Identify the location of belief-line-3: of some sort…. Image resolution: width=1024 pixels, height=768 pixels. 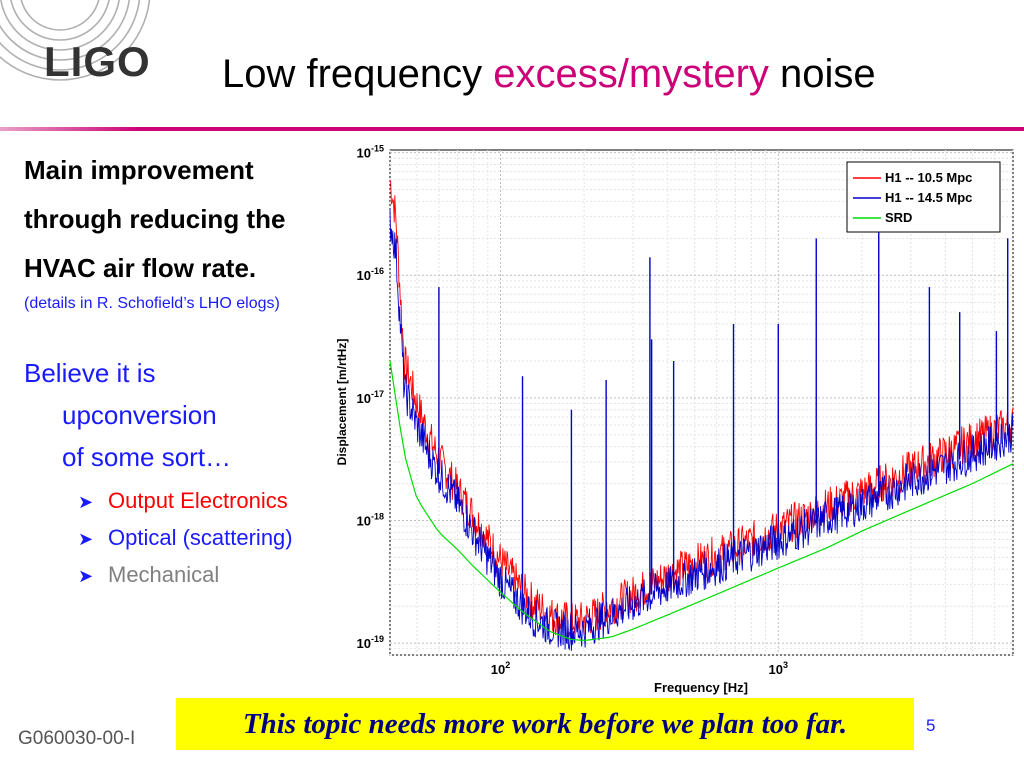
(147, 457).